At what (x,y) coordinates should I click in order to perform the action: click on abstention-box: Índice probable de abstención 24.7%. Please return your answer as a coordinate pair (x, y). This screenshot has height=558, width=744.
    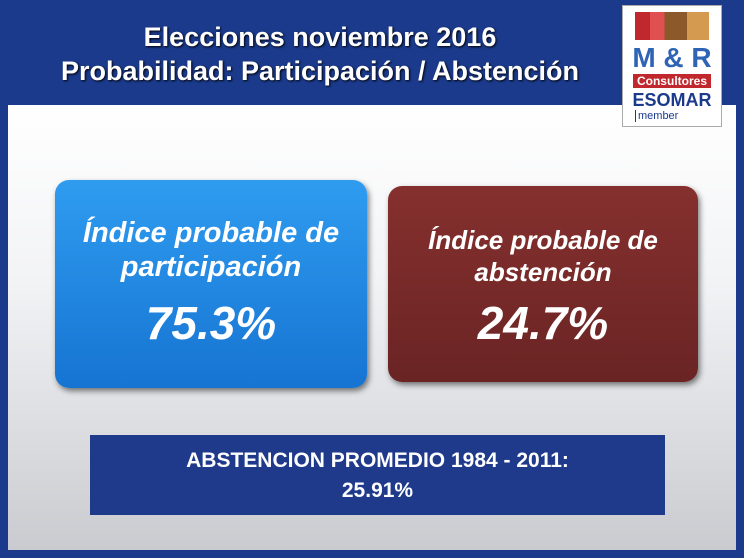
    Looking at the image, I should click on (543, 284).